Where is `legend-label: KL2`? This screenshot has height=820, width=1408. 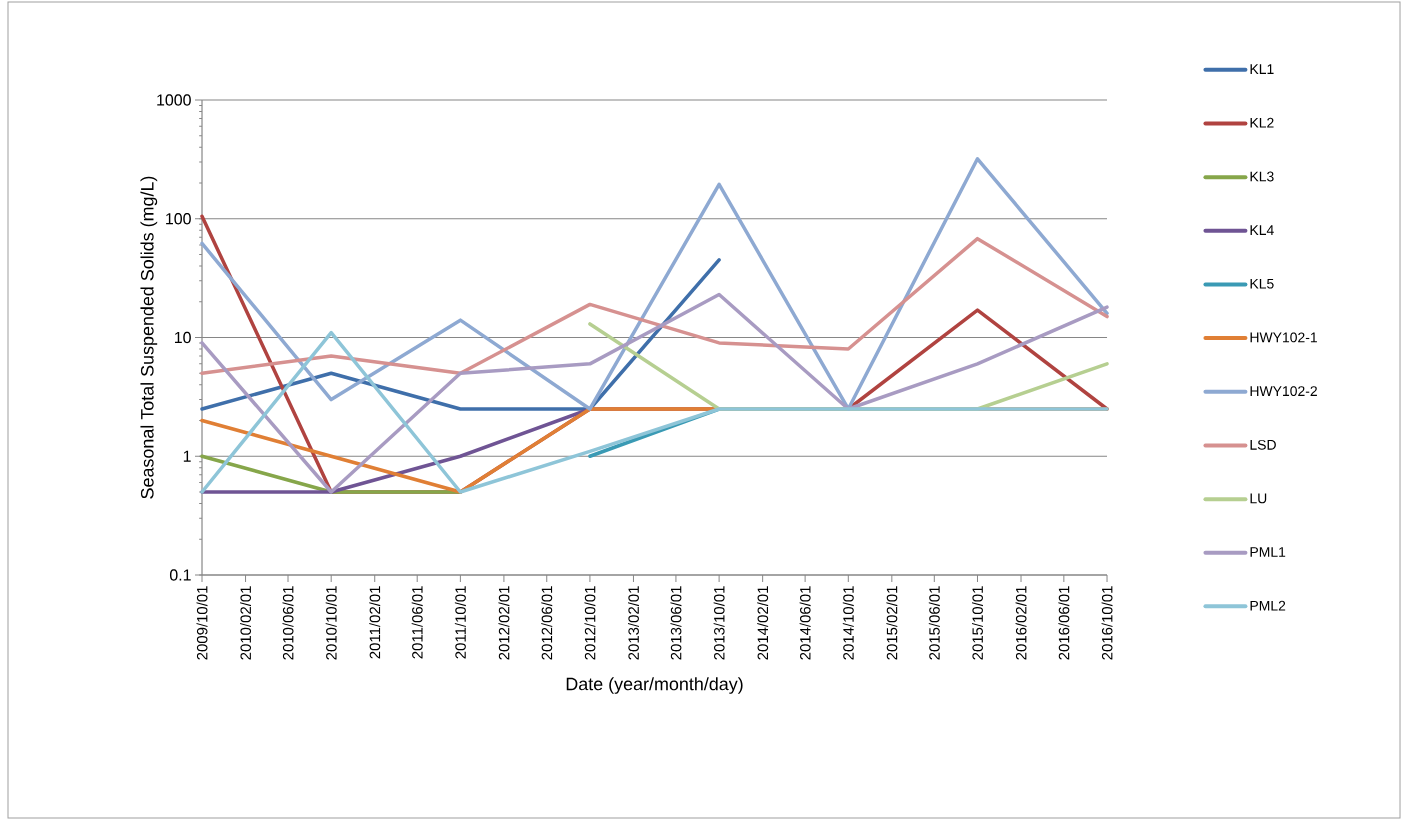
legend-label: KL2 is located at coordinates (1262, 122).